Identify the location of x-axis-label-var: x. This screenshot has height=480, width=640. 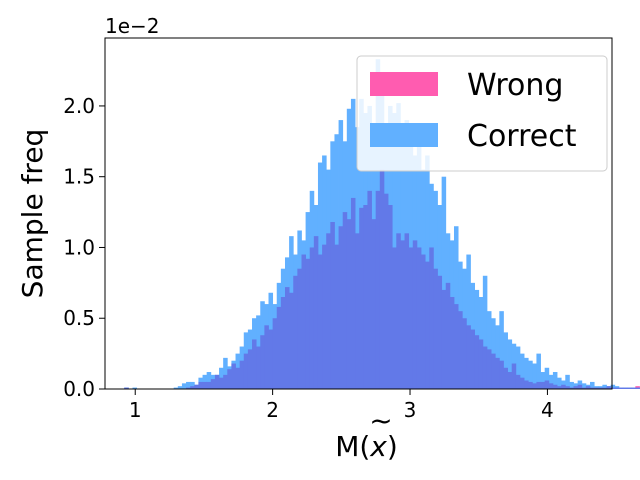
(378, 446).